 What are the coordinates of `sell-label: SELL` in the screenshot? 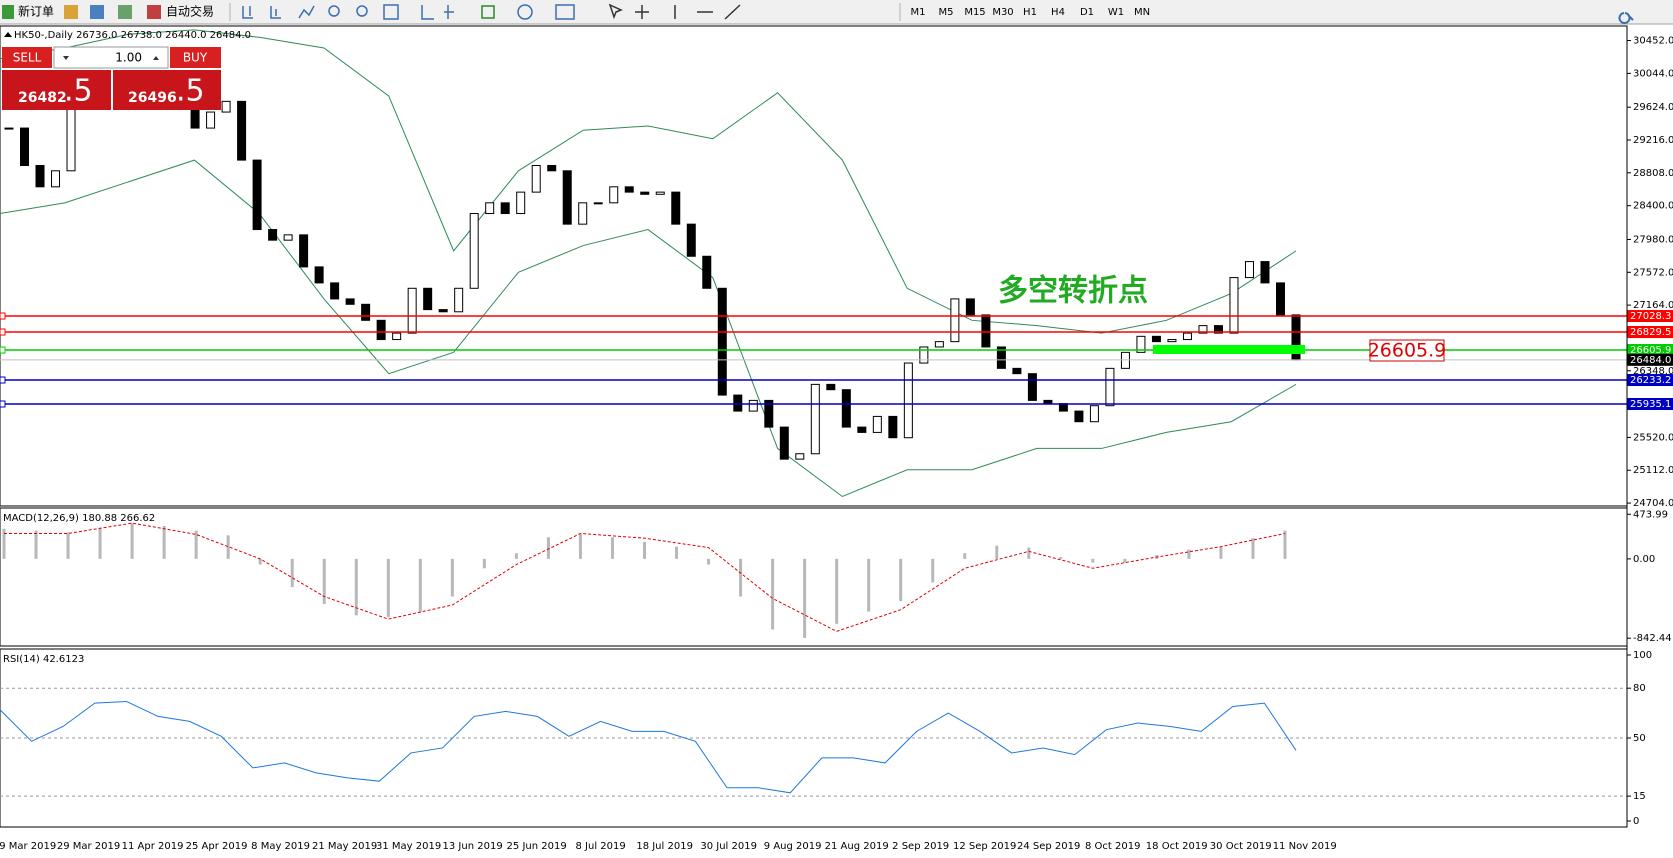 It's located at (27, 58).